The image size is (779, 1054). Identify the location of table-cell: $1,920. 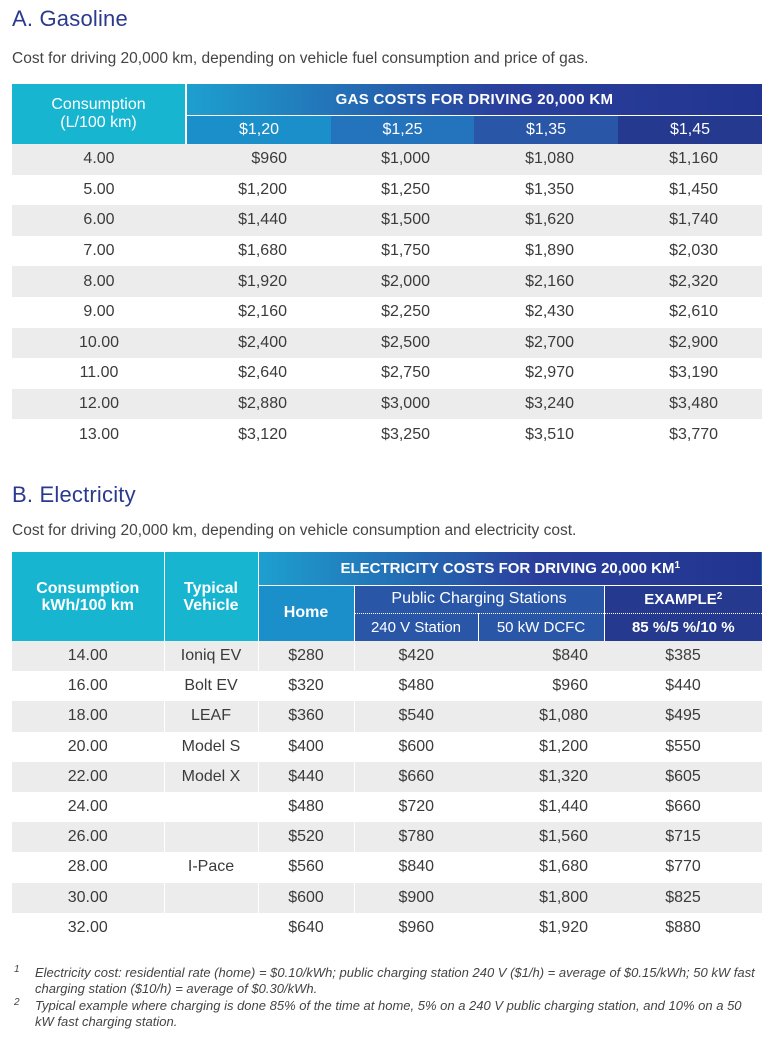
(258, 281).